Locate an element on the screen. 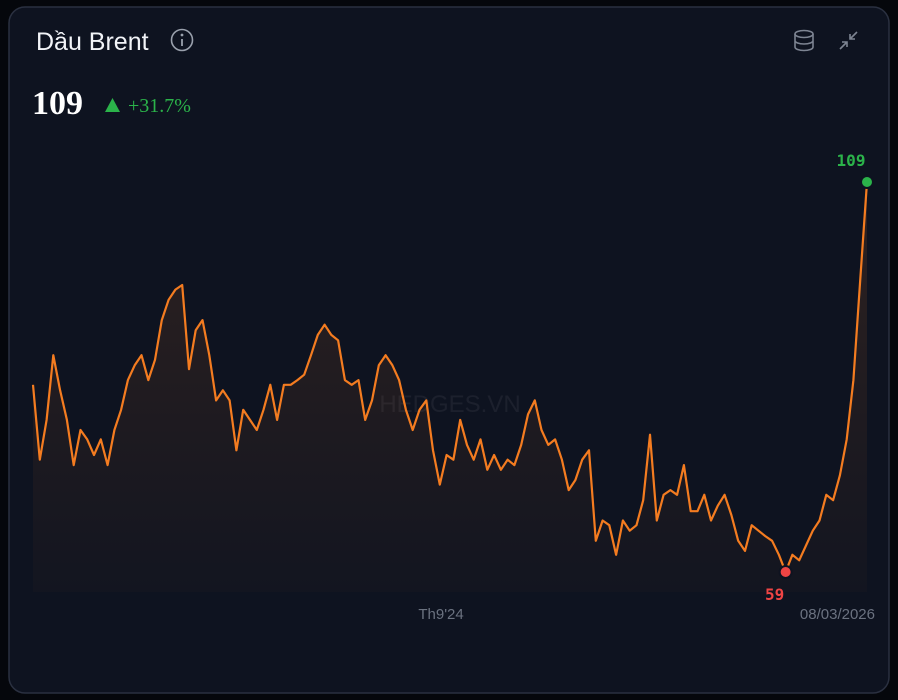 The image size is (898, 700). min-point is located at coordinates (785, 572).